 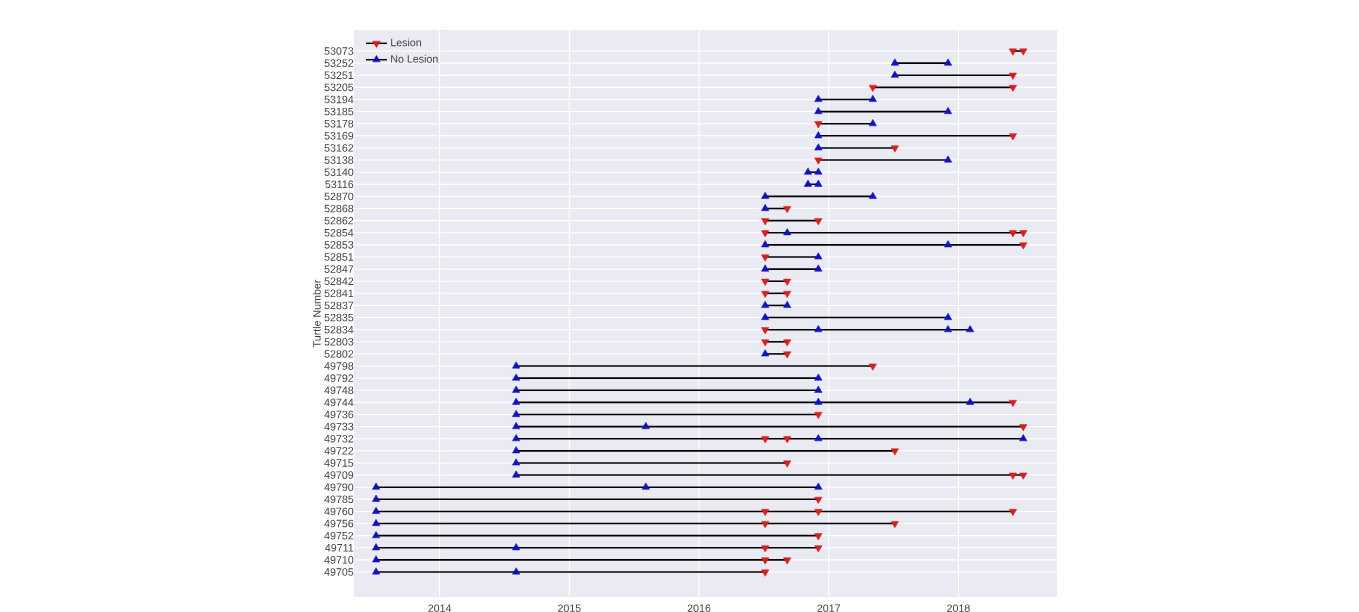 I want to click on y-tick-label: 49756, so click(x=339, y=523).